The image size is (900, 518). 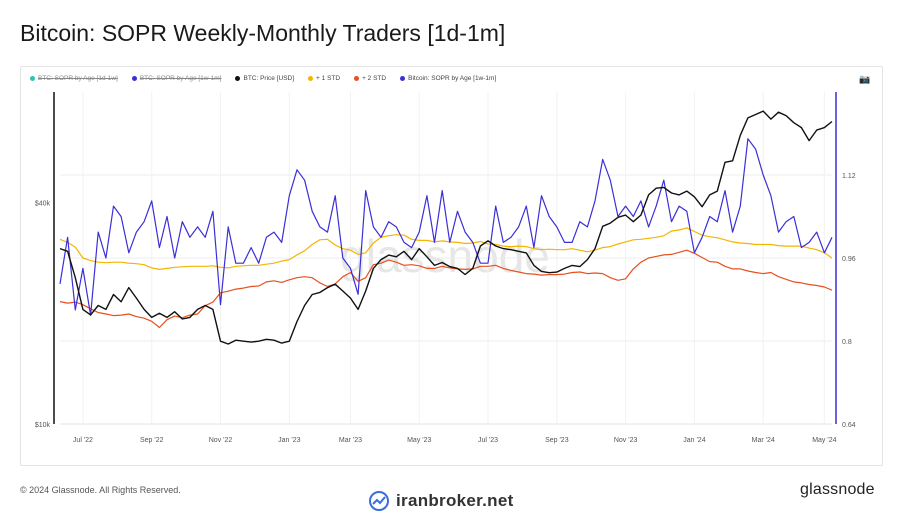 I want to click on legend-item-1std: + 1 STD, so click(x=324, y=78).